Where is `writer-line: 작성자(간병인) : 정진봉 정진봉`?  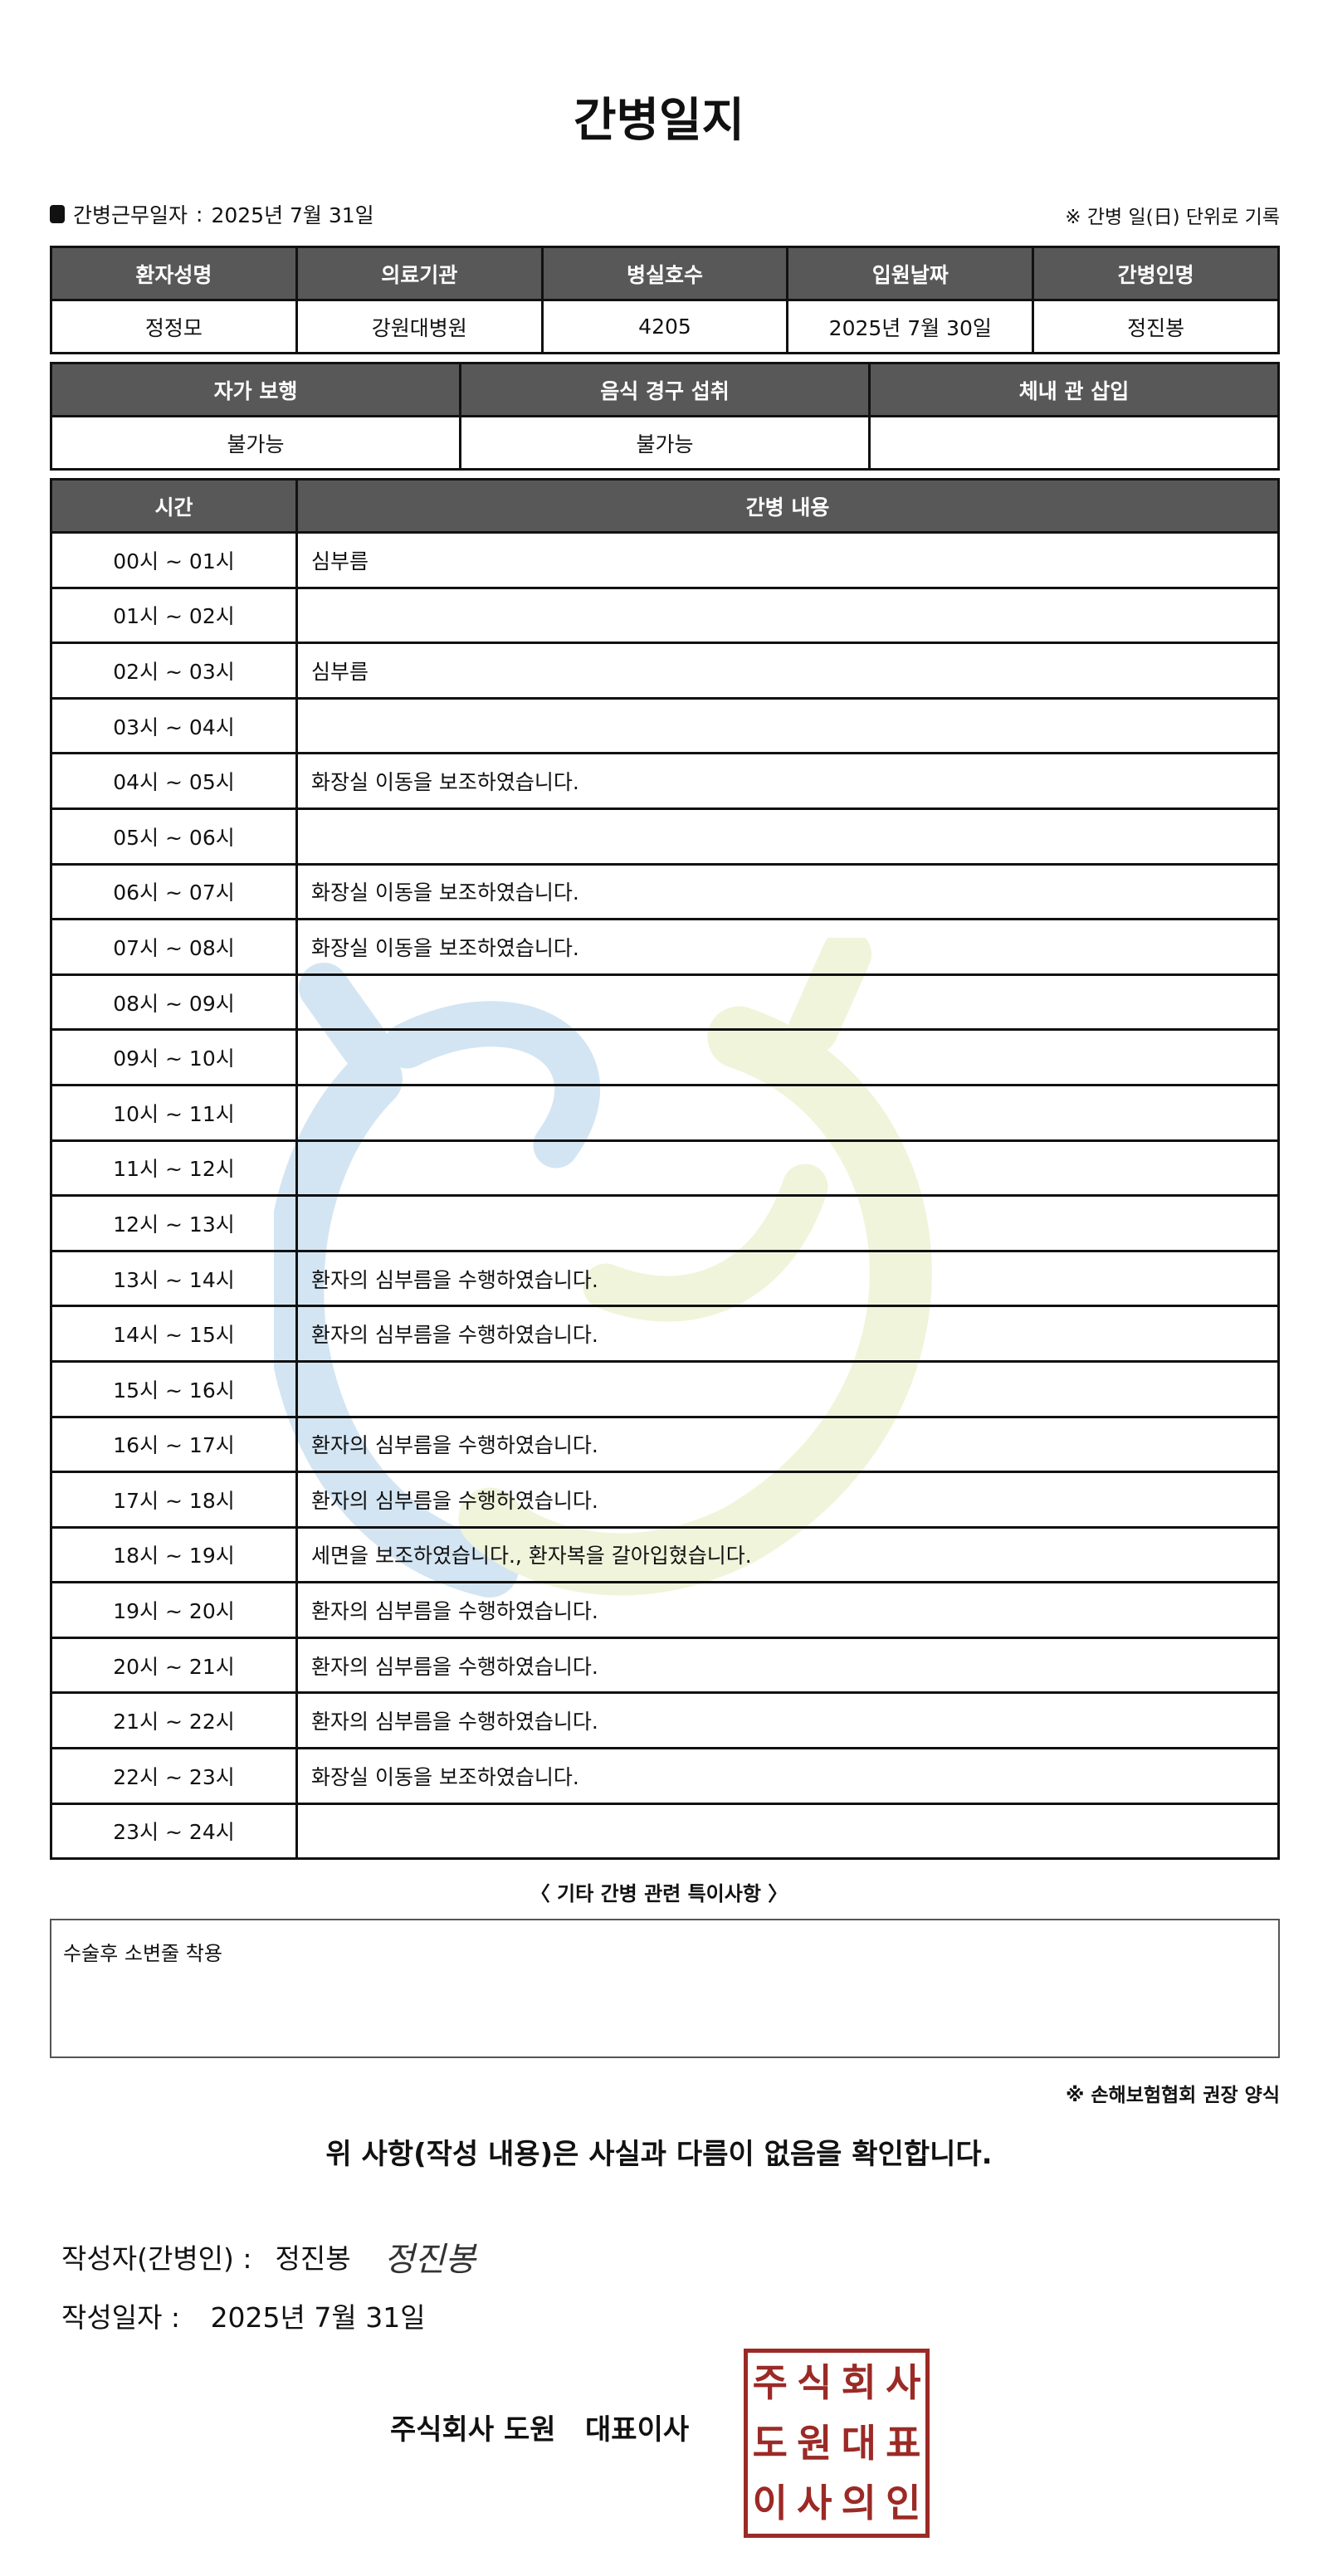 writer-line: 작성자(간병인) : 정진봉 정진봉 is located at coordinates (268, 2256).